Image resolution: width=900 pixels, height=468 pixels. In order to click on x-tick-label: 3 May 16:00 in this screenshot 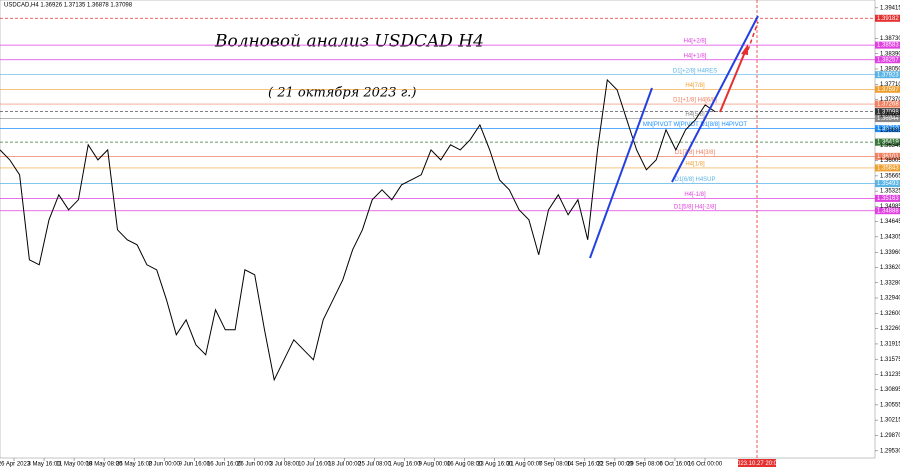, I will do `click(45, 465)`.